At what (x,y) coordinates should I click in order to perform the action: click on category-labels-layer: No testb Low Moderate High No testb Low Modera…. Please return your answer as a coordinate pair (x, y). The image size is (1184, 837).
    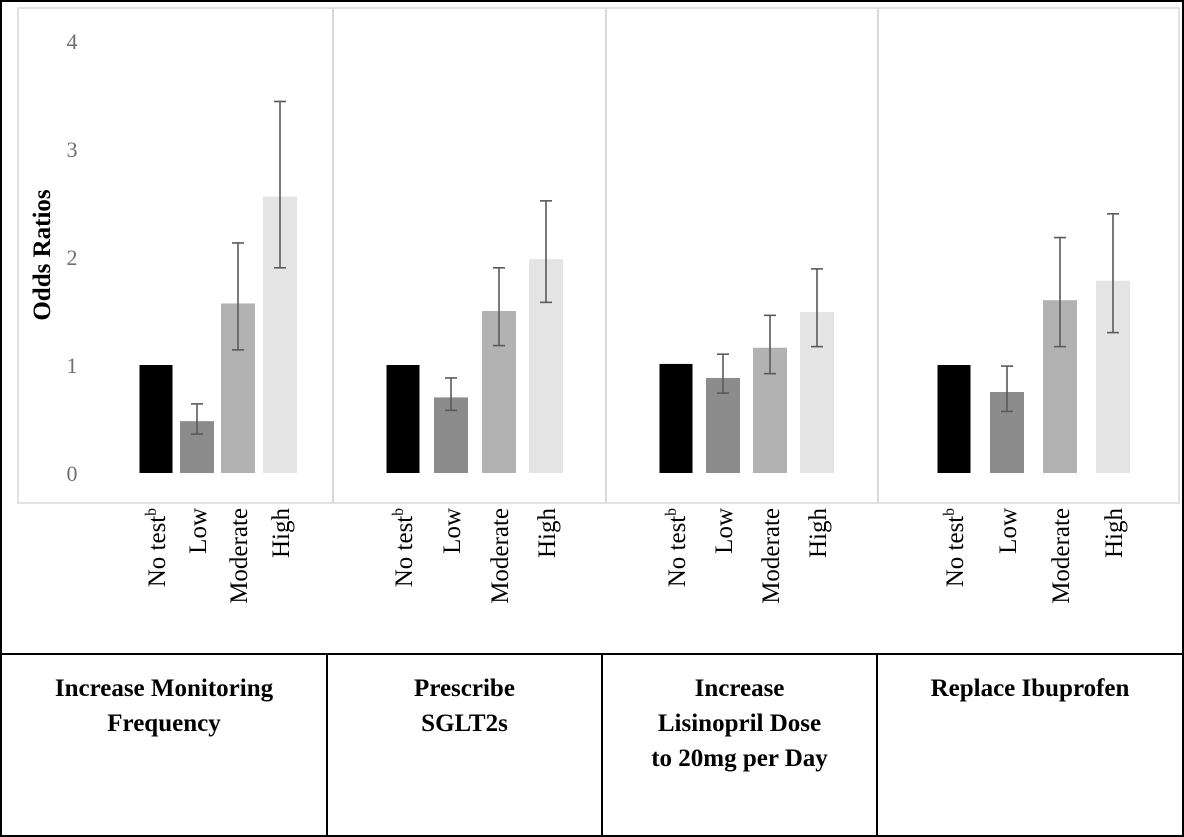
    Looking at the image, I should click on (635, 556).